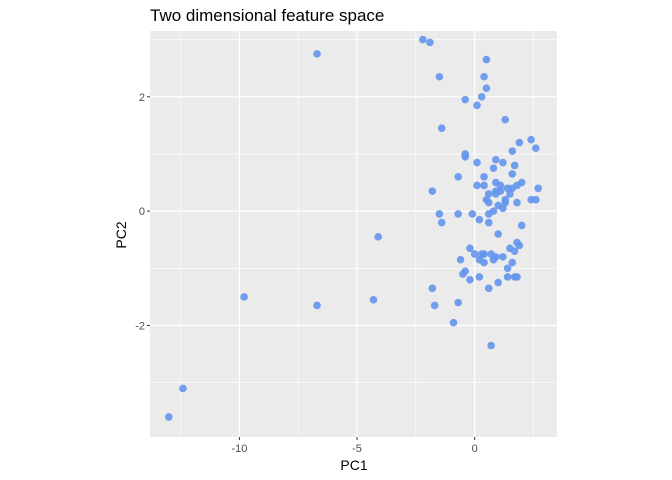 The width and height of the screenshot is (672, 480). What do you see at coordinates (121, 234) in the screenshot?
I see `y-axis-title: PC2` at bounding box center [121, 234].